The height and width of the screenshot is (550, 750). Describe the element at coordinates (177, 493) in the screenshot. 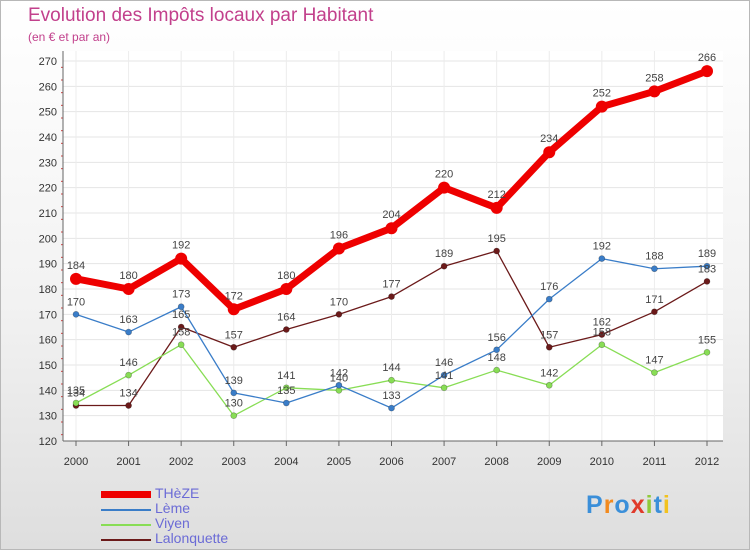

I see `legend-label-theze: THèZE` at that location.